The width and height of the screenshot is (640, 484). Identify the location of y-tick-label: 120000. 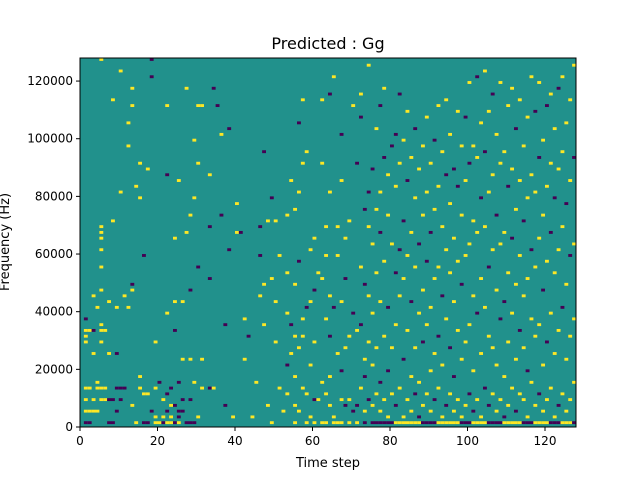
(50, 81).